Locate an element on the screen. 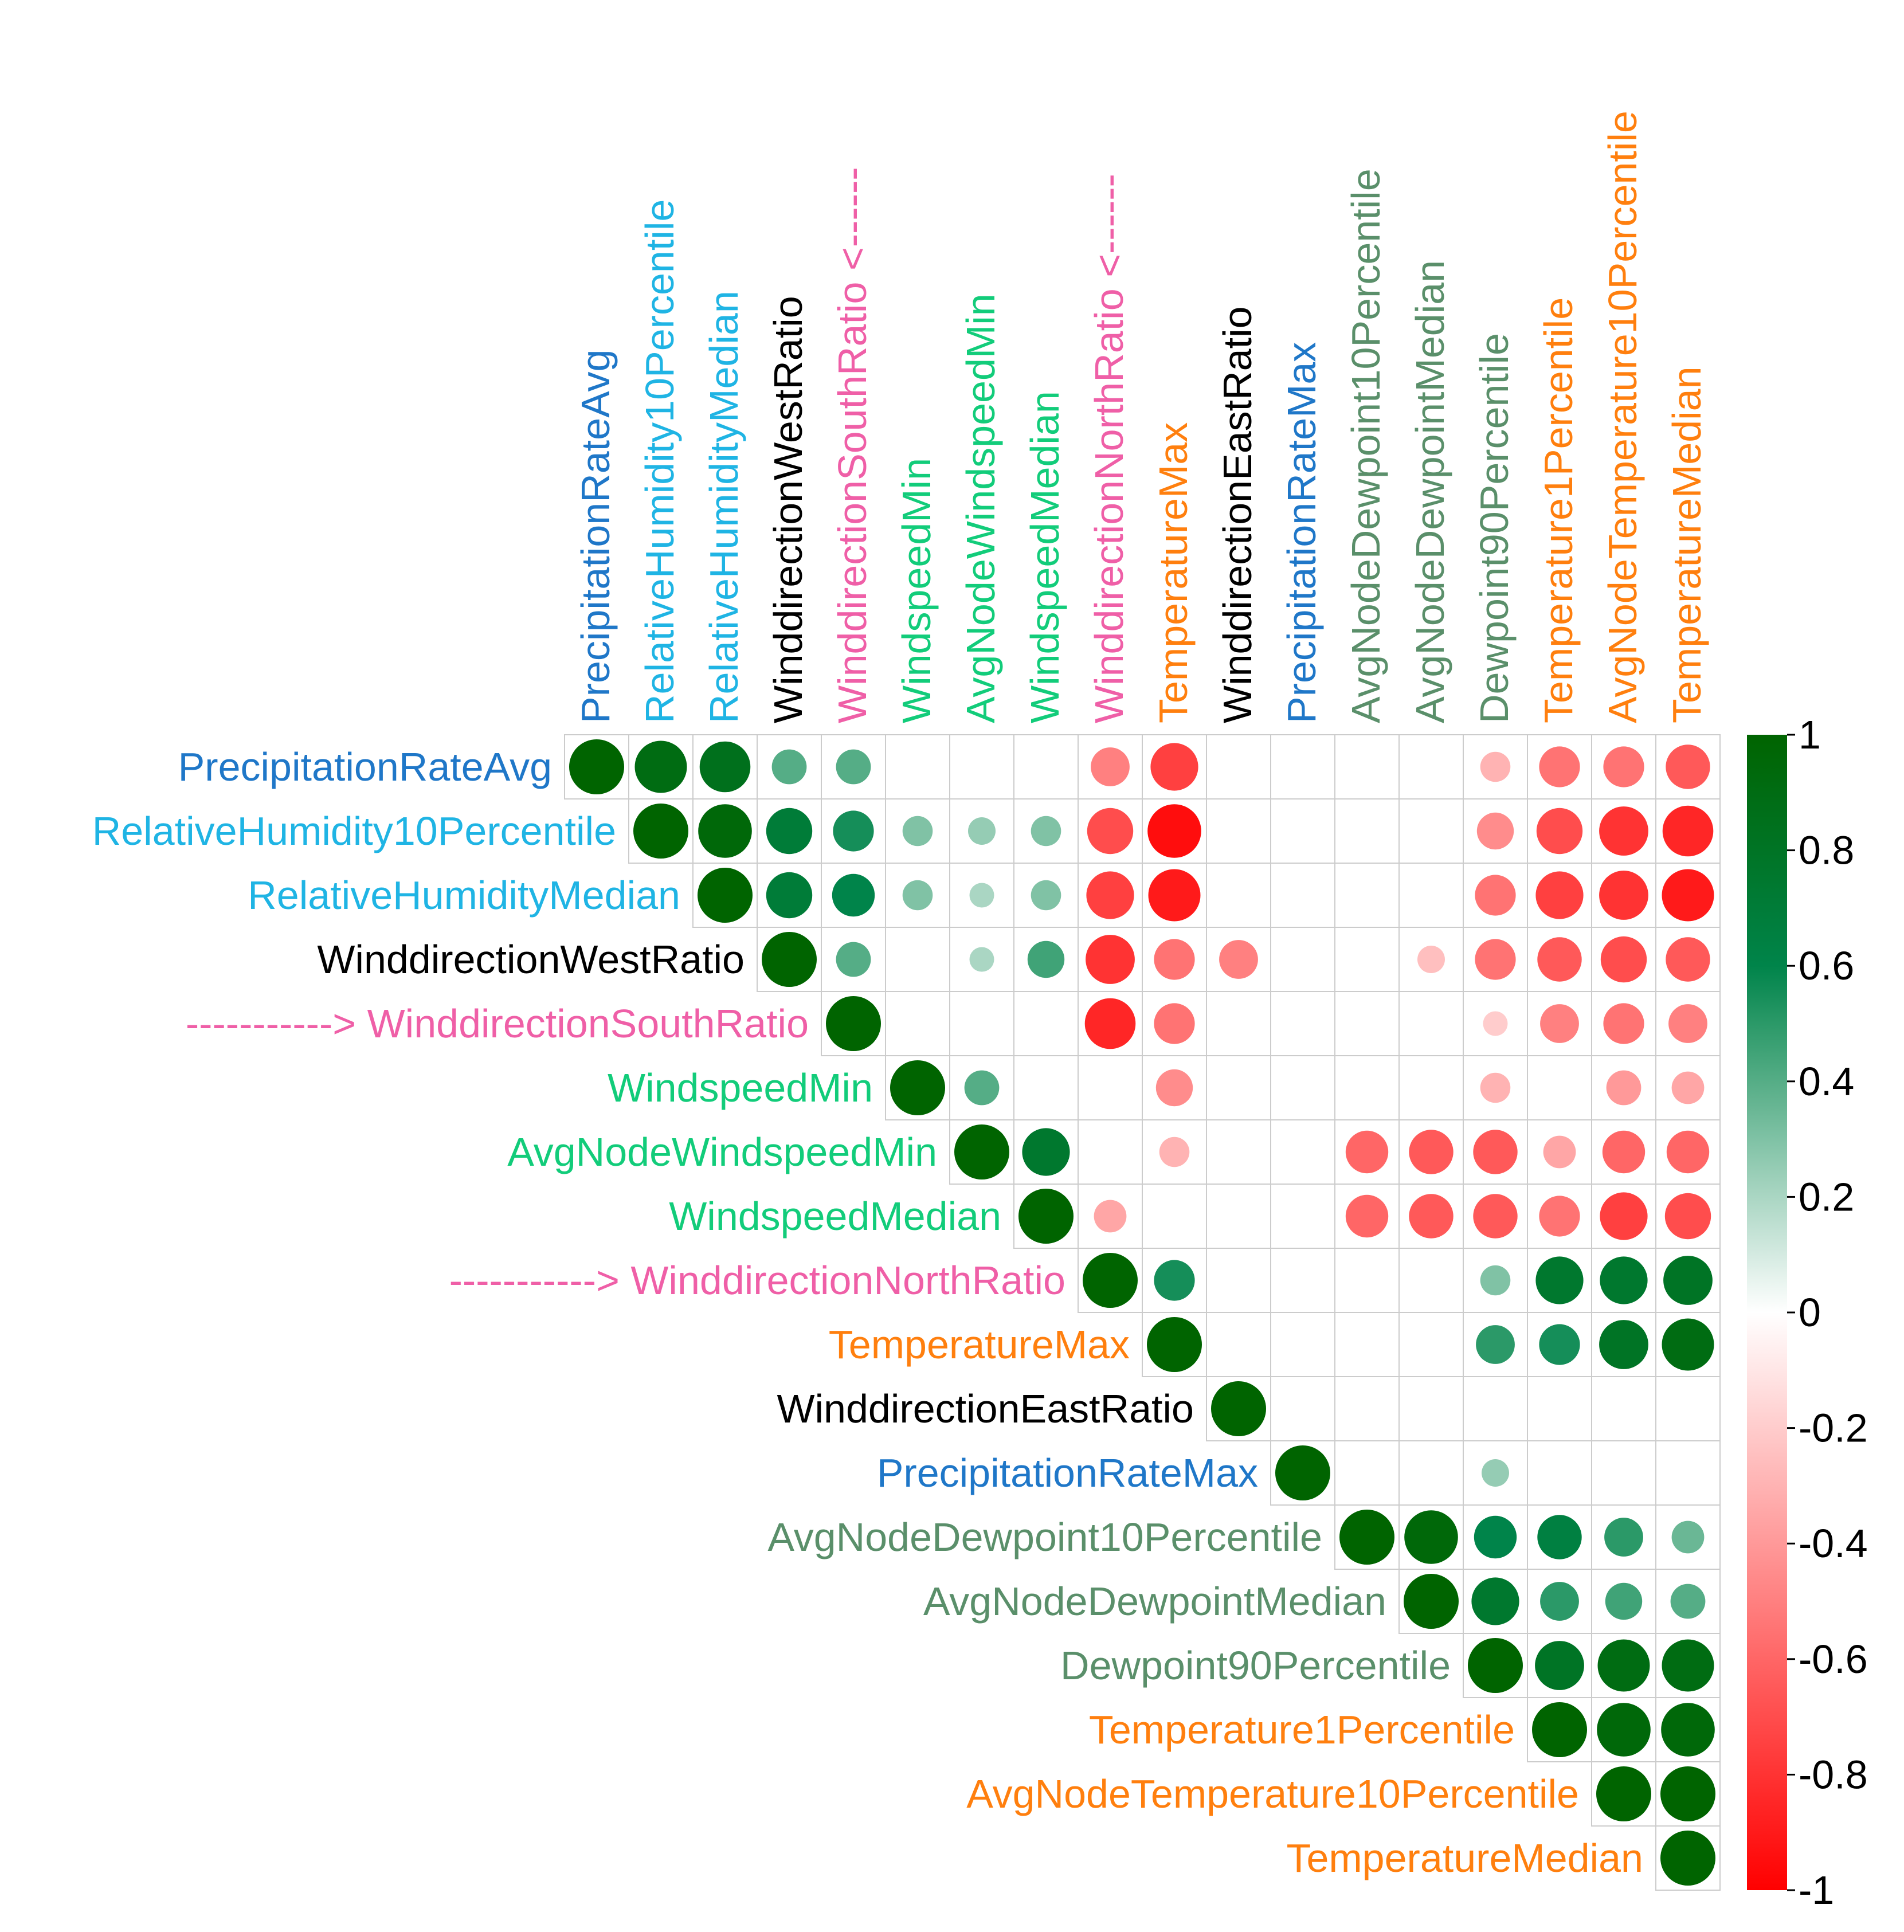 The image size is (1904, 1932). colorbar-tick-label: -0.4 is located at coordinates (1834, 1544).